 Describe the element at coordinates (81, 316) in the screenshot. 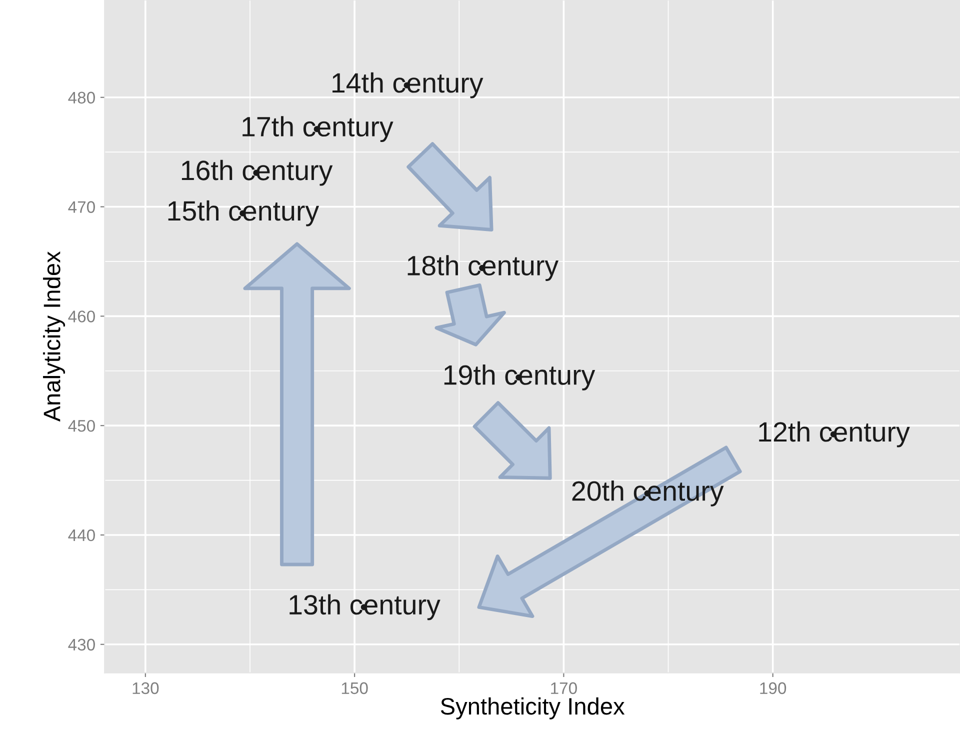

I see `y-tick-label: 460` at that location.